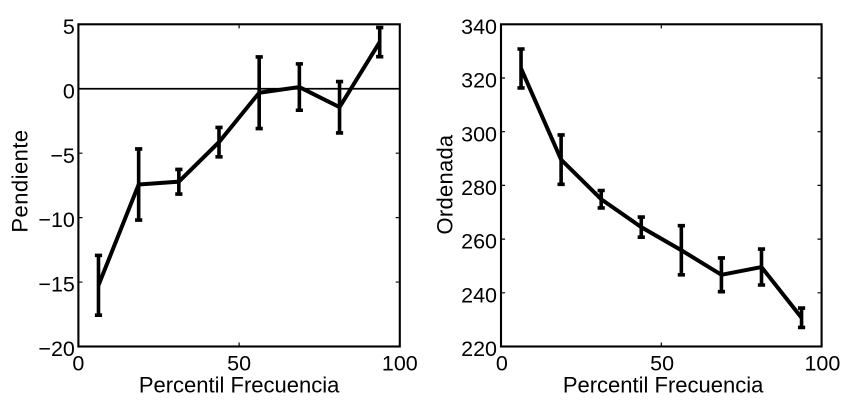 The width and height of the screenshot is (848, 413). I want to click on svg-text: 240, so click(479, 295).